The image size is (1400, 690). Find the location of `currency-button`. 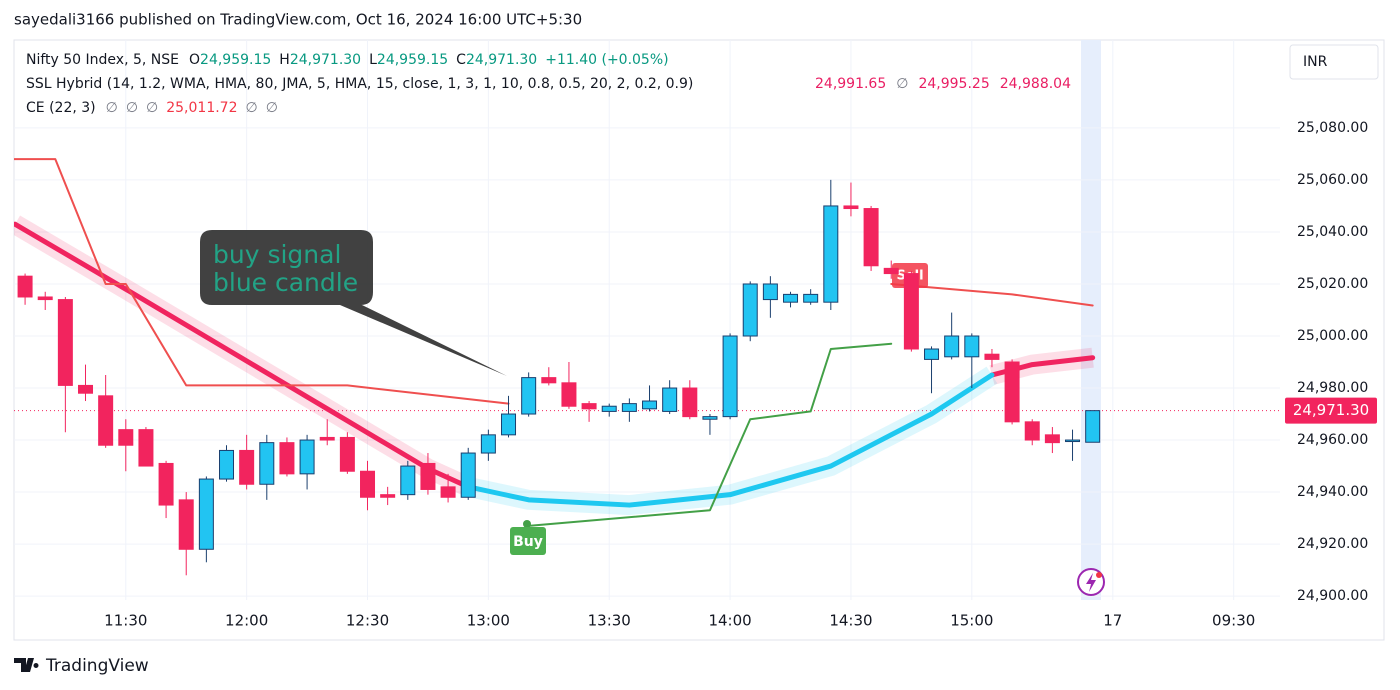

currency-button is located at coordinates (1334, 62).